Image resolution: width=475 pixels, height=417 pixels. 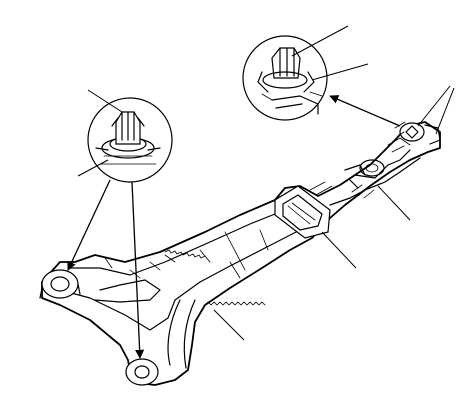 I want to click on arrow-left-detail-to-bottom-boss, so click(x=138, y=270).